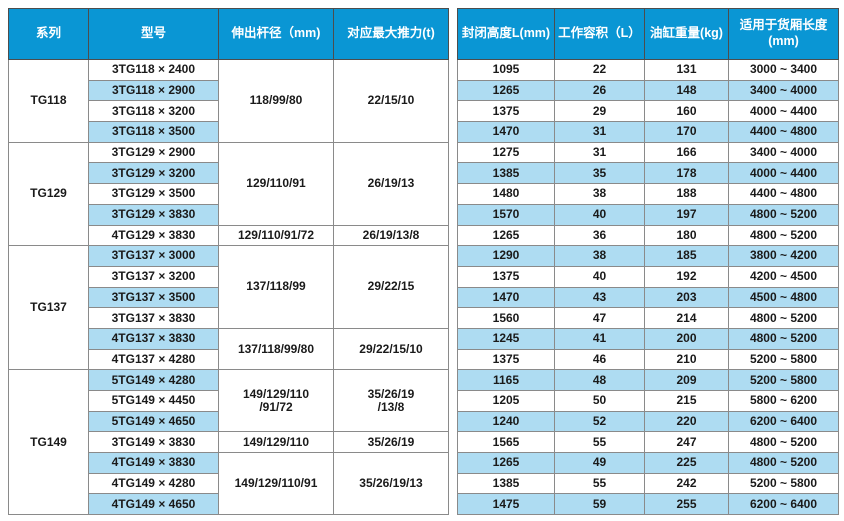 This screenshot has height=521, width=844. Describe the element at coordinates (391, 235) in the screenshot. I see `cell-max-thrust: 26/19/13/8` at that location.